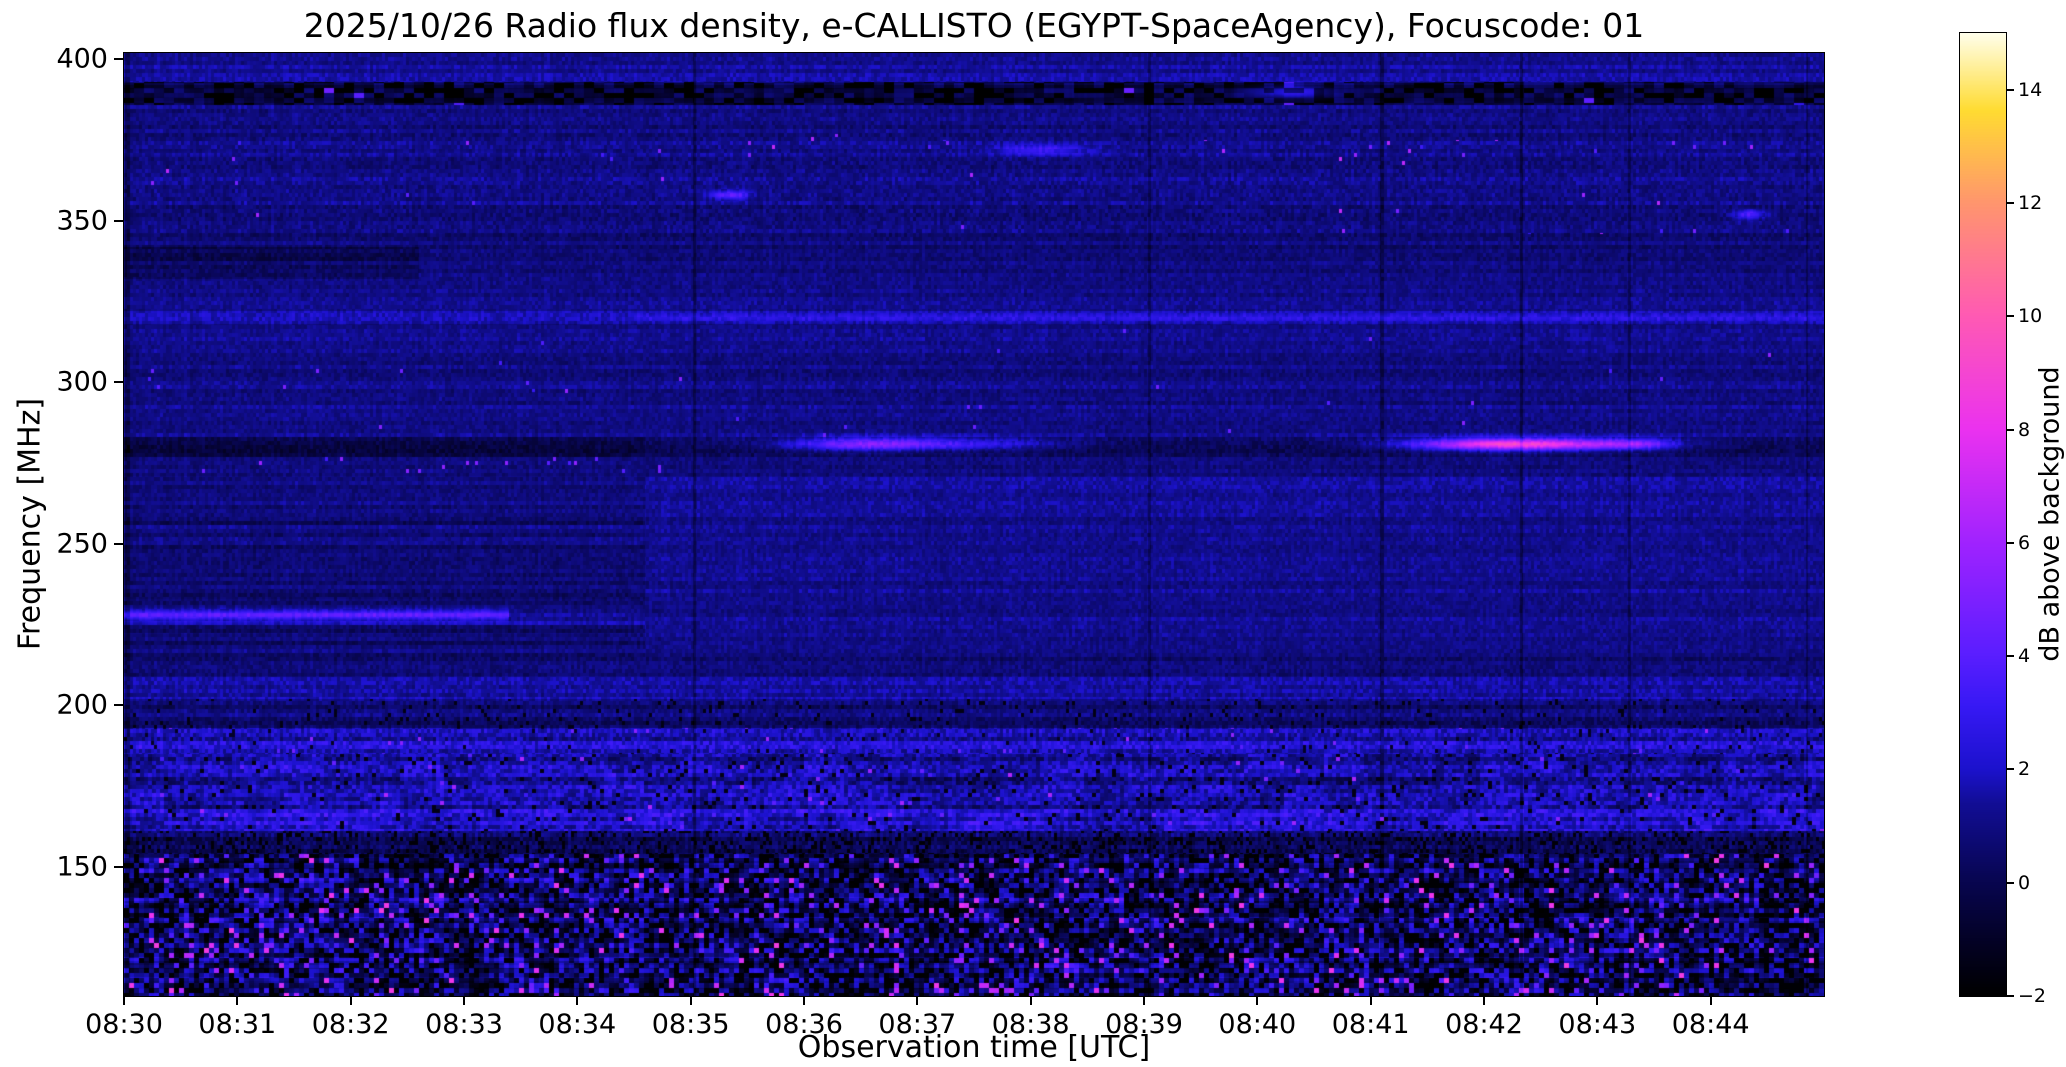 The width and height of the screenshot is (2066, 1067). I want to click on x-tick-label: 08:36, so click(804, 1024).